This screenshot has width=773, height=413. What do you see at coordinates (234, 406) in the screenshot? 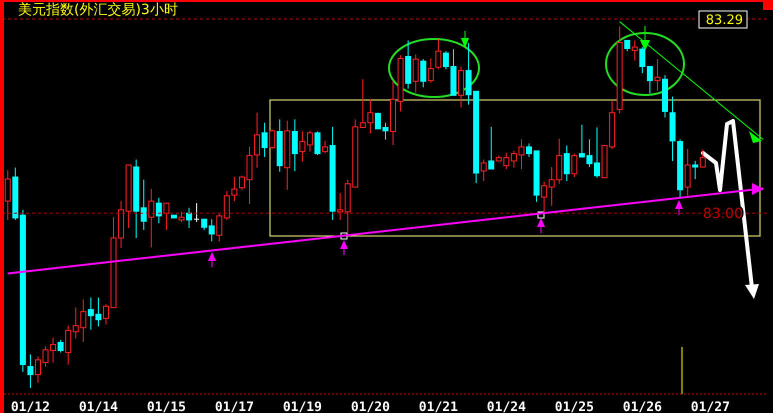
I see `x-tick-label: 01/17` at bounding box center [234, 406].